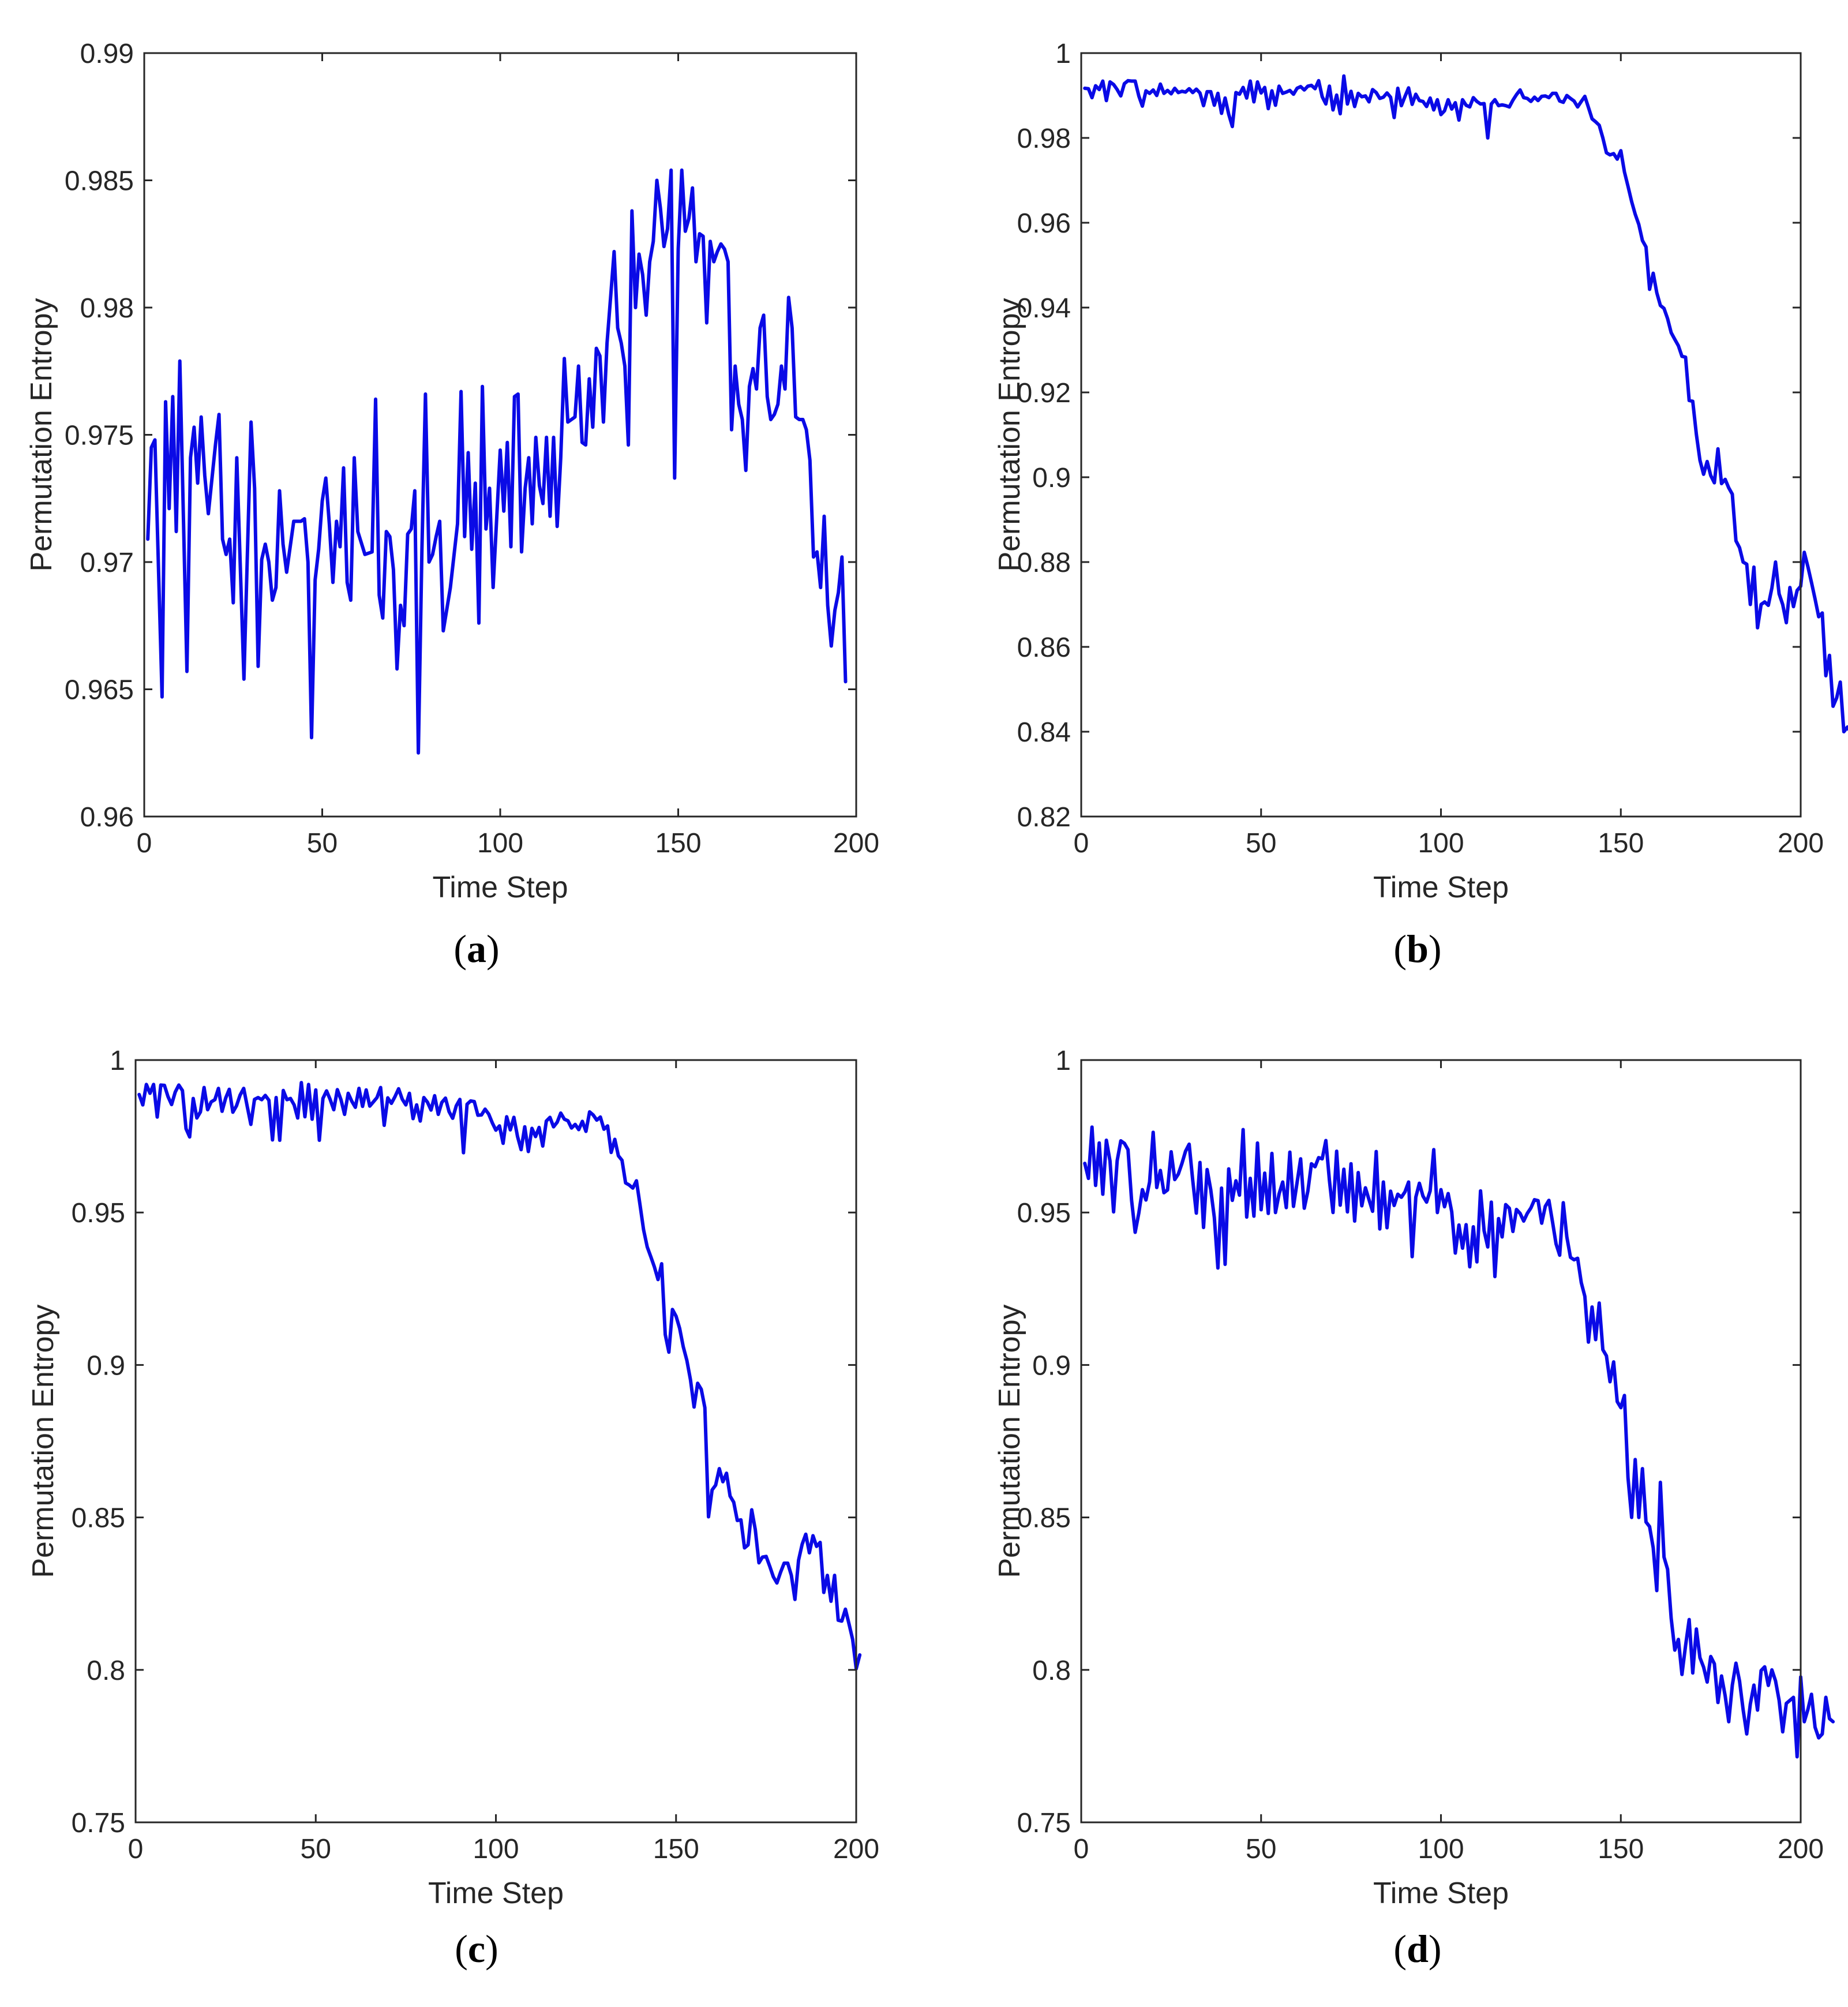 The image size is (1848, 2007). I want to click on y-tick-label: 0.985, so click(100, 181).